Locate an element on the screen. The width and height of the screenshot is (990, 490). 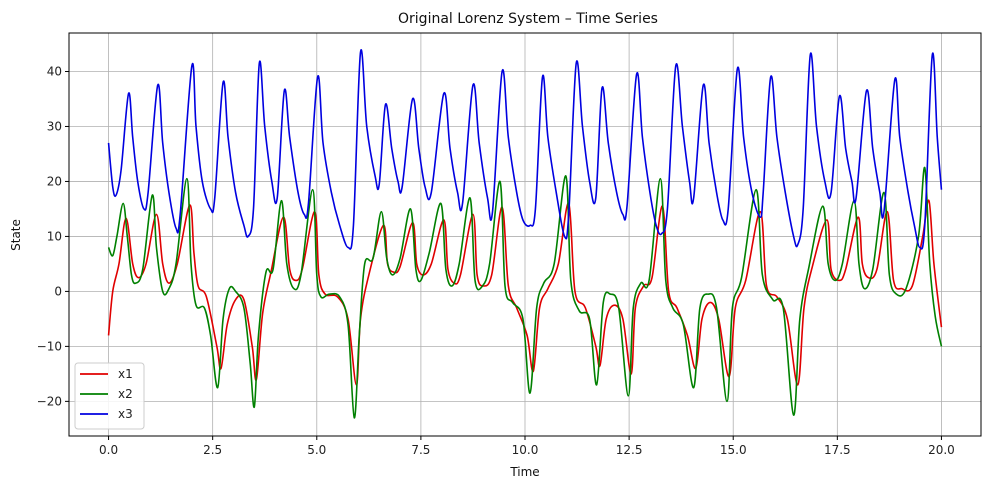
y-tick-label: −10 is located at coordinates (49, 346).